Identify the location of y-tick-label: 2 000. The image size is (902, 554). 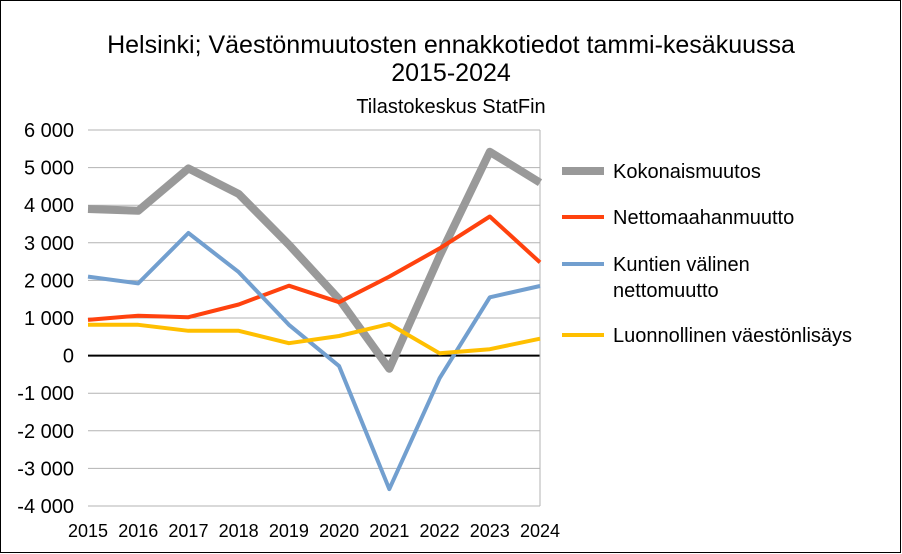
(49, 281).